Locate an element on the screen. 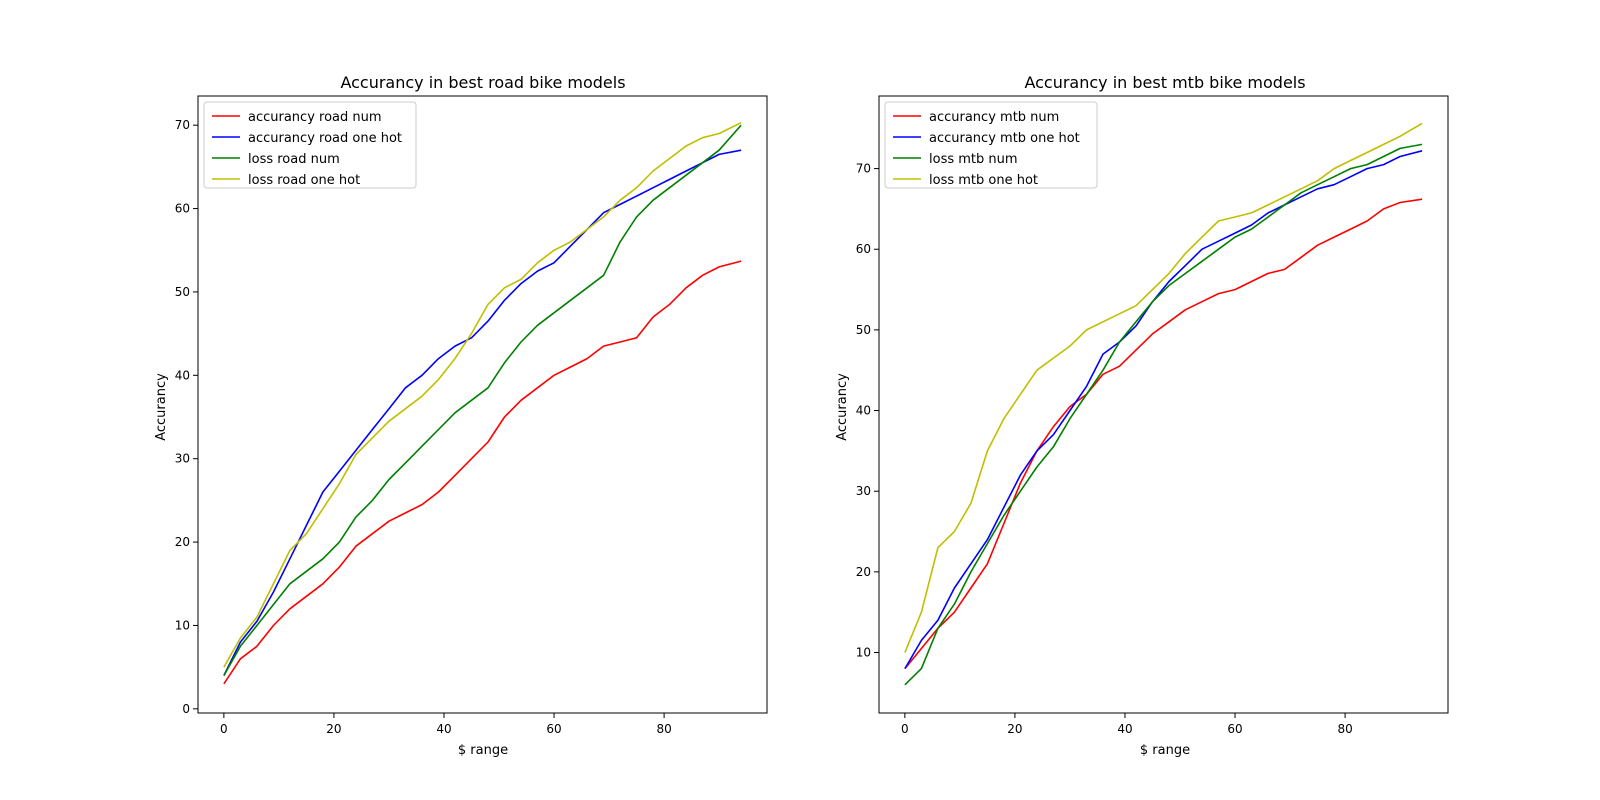  legend-entry: accurancy road num is located at coordinates (315, 117).